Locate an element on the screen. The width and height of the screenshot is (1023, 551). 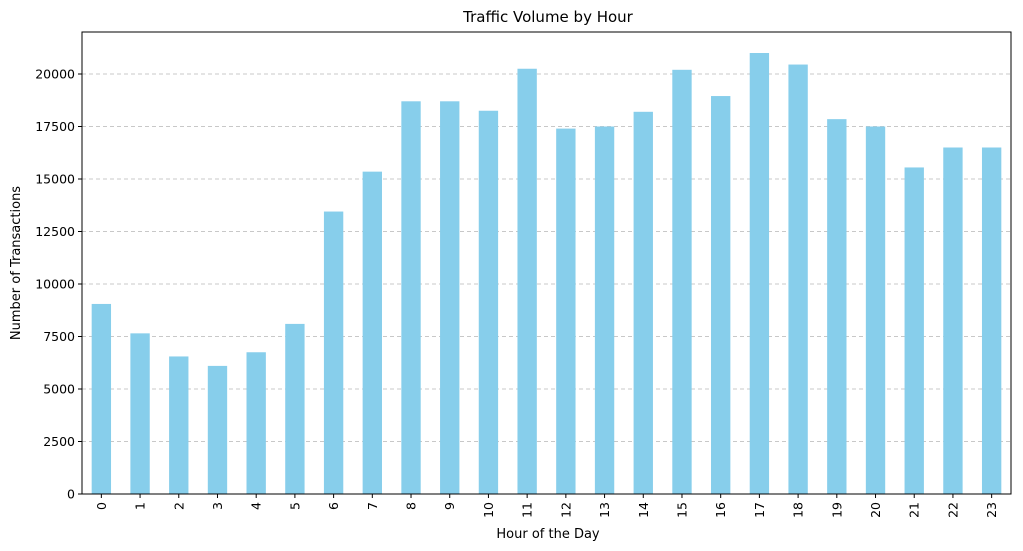
y-tick-label: 5000 is located at coordinates (59, 389).